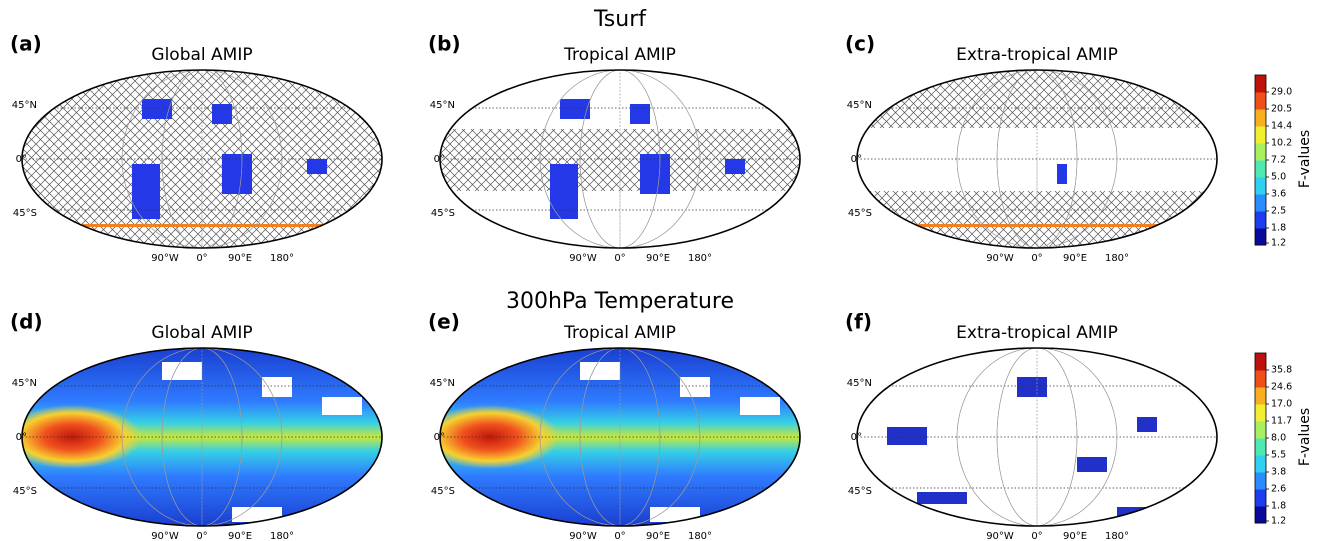 The image size is (1320, 541). Describe the element at coordinates (1305, 437) in the screenshot. I see `colorbar-label: F-values` at that location.